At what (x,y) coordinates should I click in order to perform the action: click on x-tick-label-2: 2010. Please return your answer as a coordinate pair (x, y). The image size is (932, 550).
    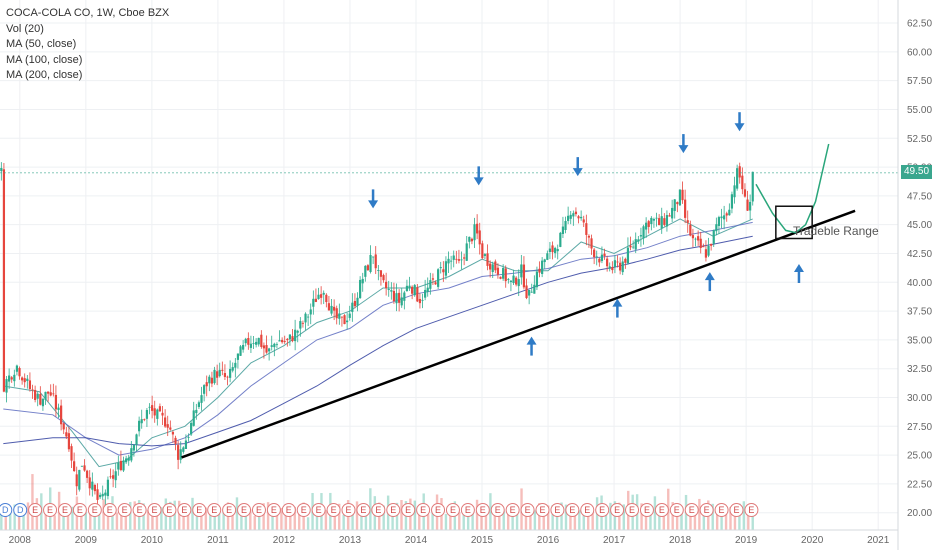
    Looking at the image, I should click on (152, 540).